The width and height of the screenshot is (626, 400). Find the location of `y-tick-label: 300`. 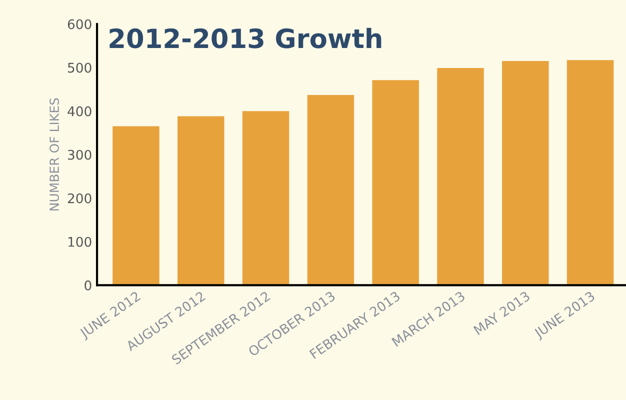

y-tick-label: 300 is located at coordinates (80, 155).